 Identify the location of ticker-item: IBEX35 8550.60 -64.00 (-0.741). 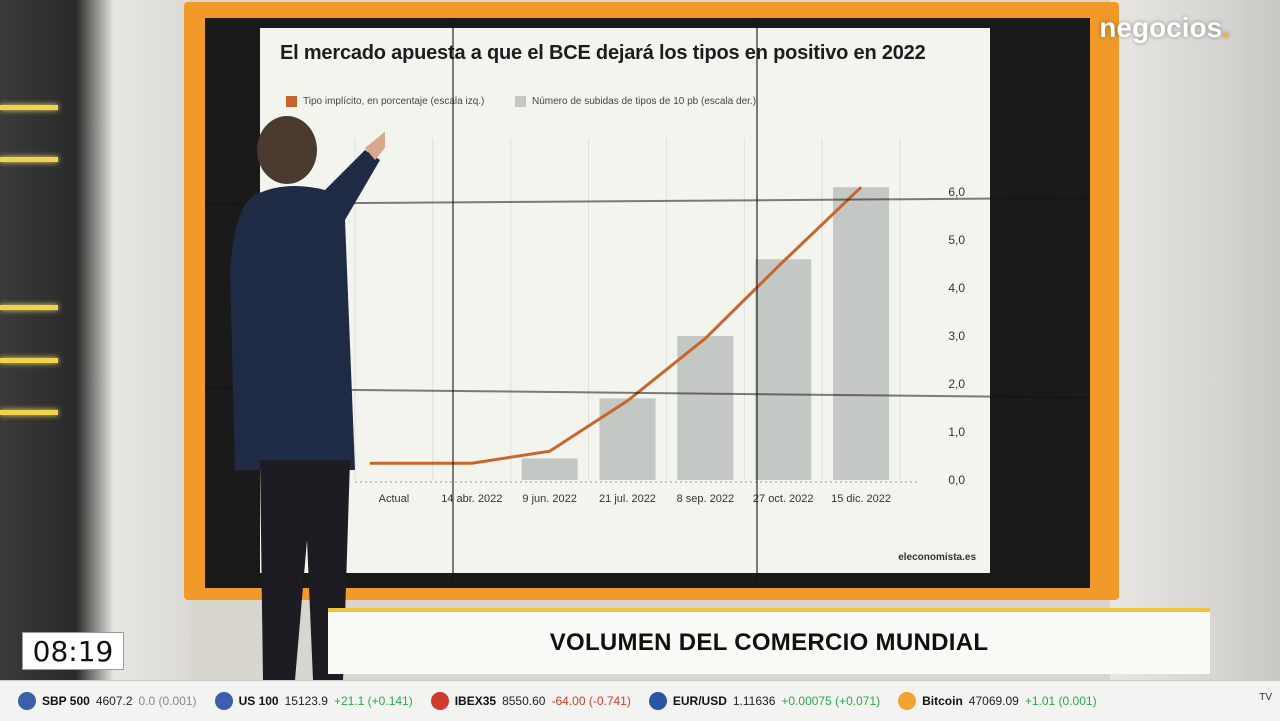
(530, 701).